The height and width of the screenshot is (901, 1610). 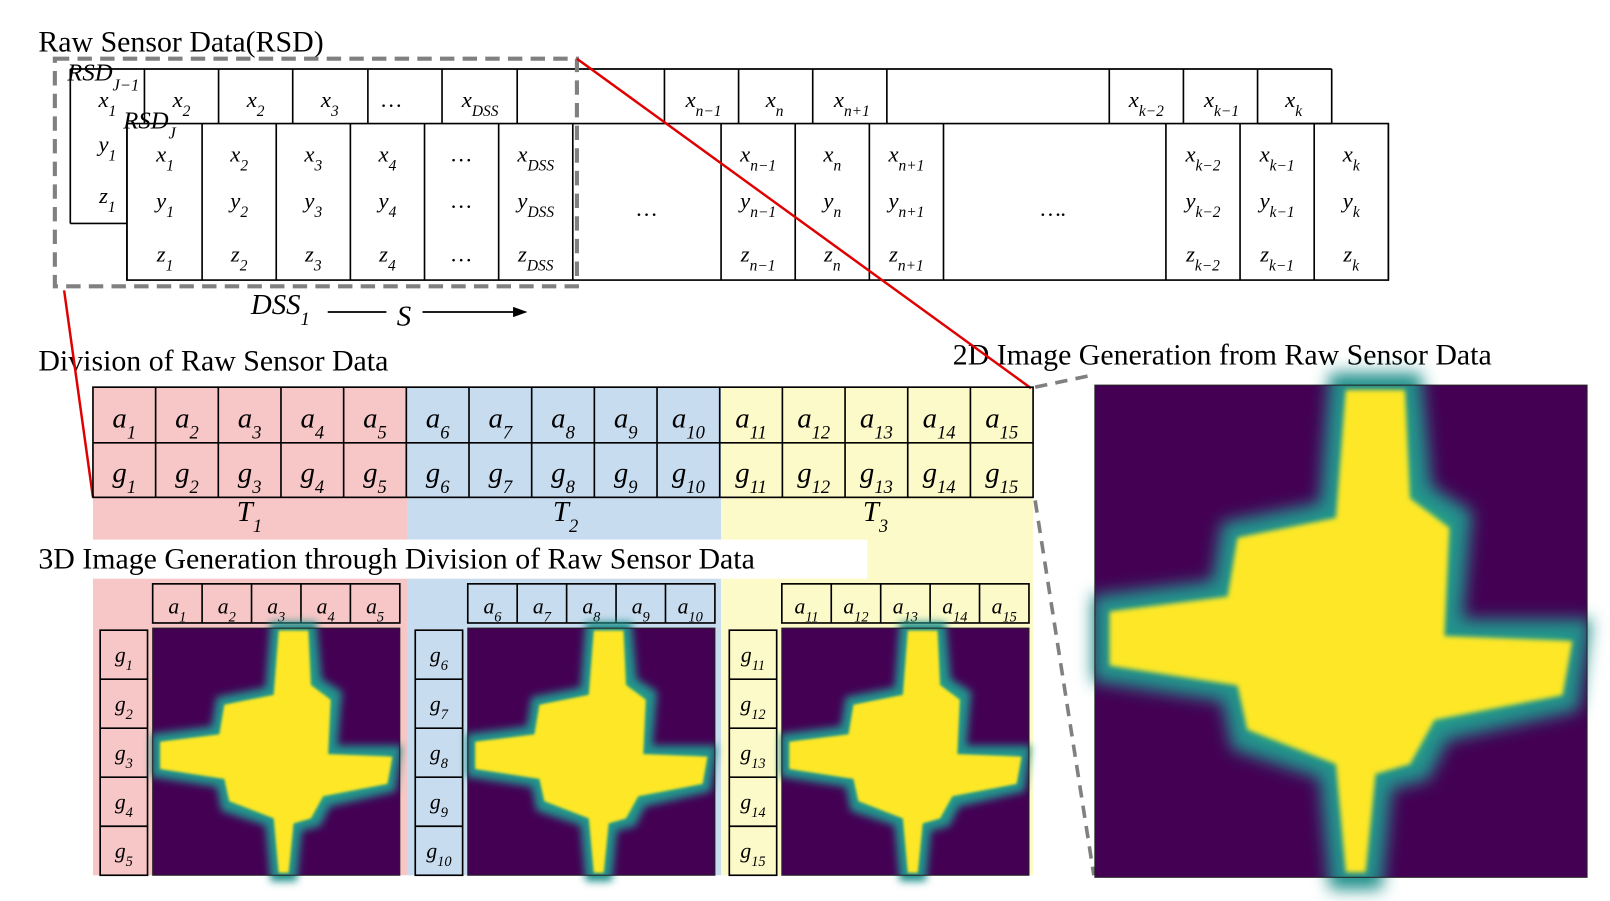 I want to click on front-cell-label: y2, so click(x=238, y=204).